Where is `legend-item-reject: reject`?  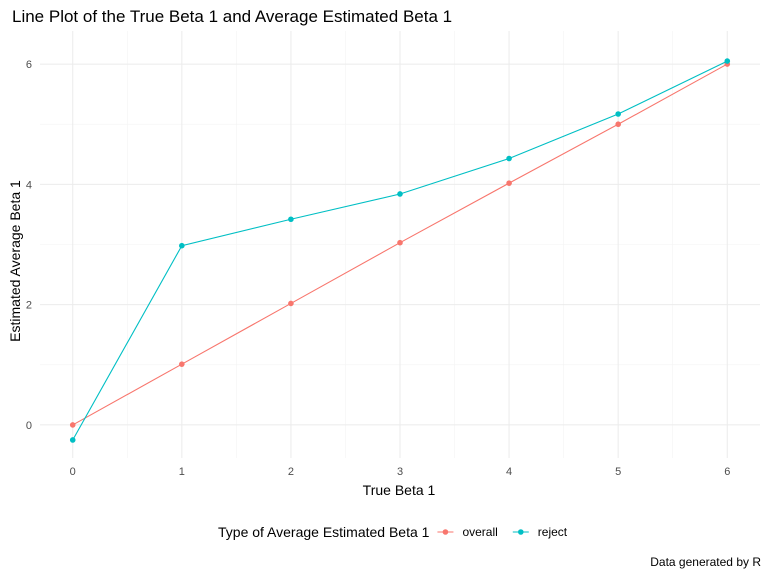
legend-item-reject: reject is located at coordinates (540, 532).